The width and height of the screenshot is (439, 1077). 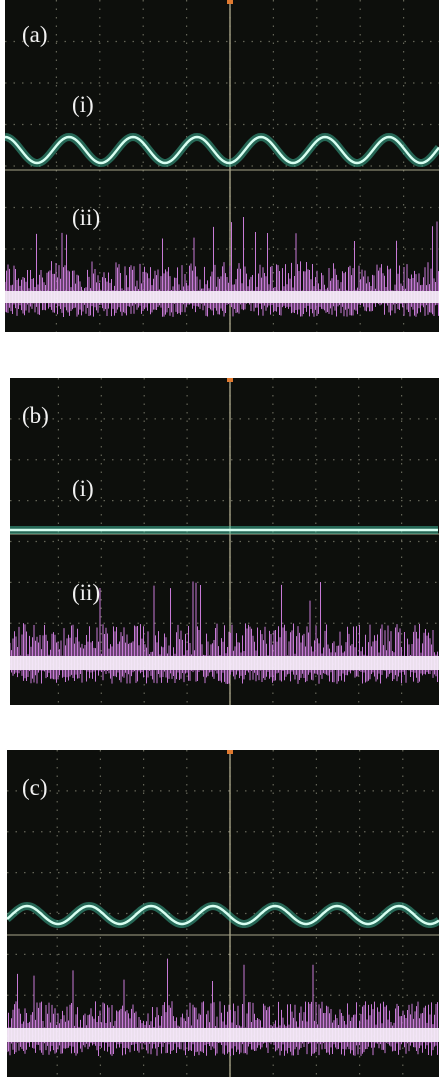 What do you see at coordinates (35, 34) in the screenshot?
I see `panel-label: (a)` at bounding box center [35, 34].